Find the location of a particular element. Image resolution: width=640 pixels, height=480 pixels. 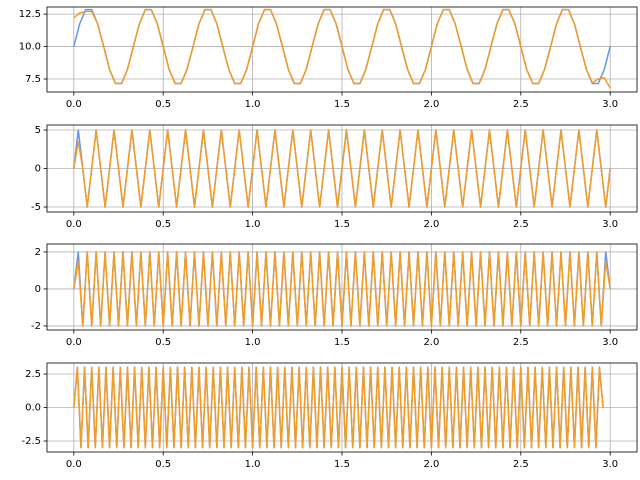

y-tick-label: -2 is located at coordinates (36, 326).